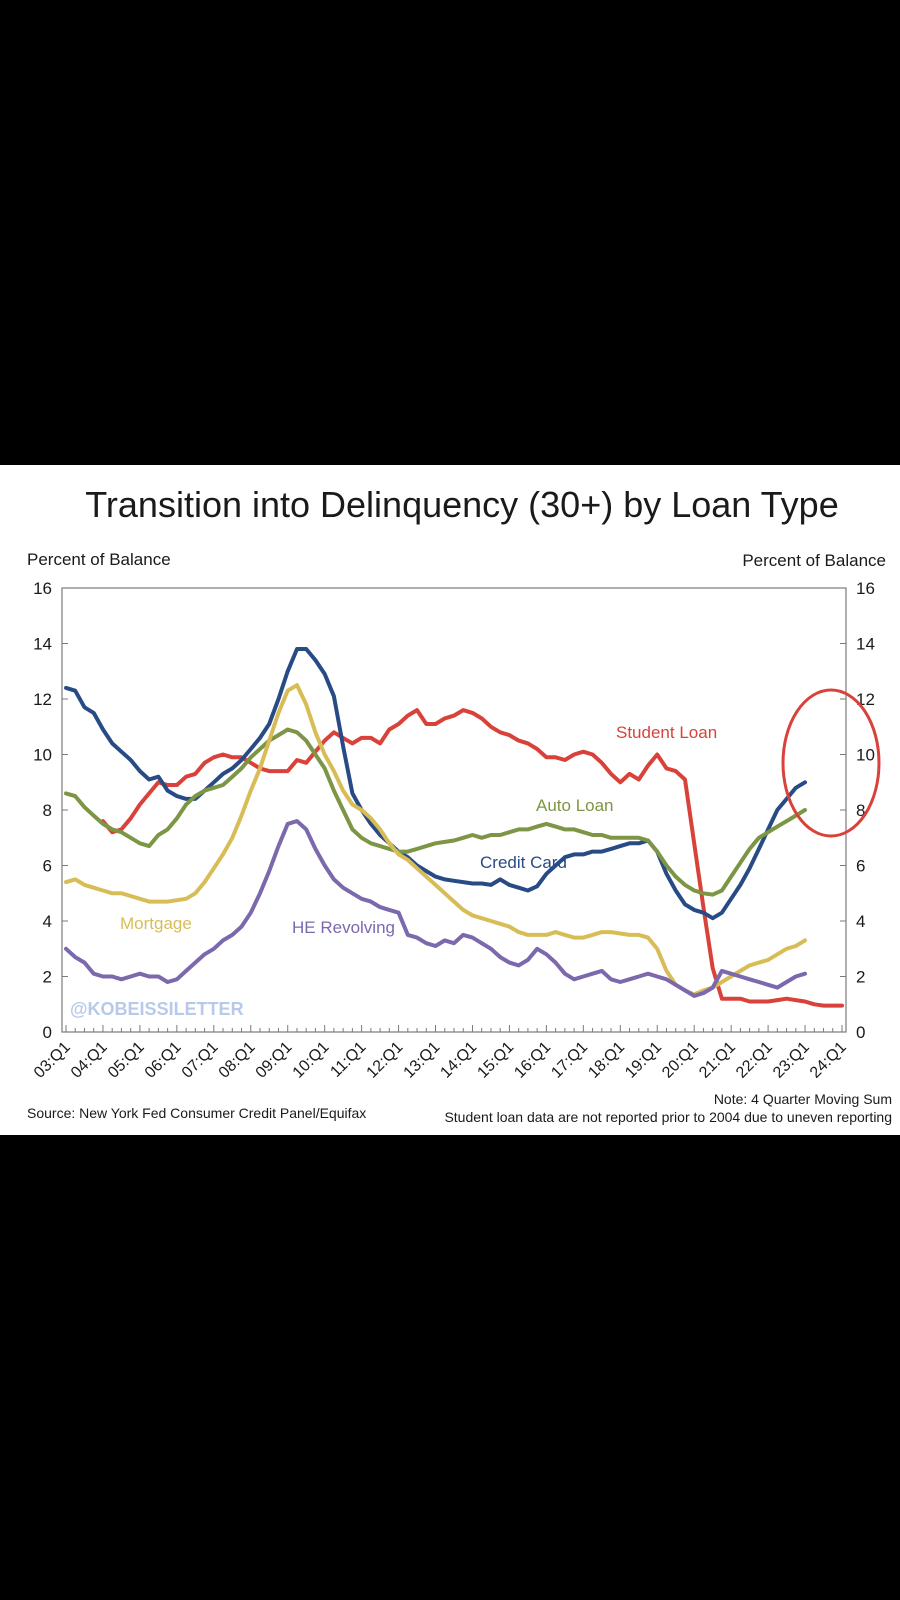 The width and height of the screenshot is (900, 1600). Describe the element at coordinates (385, 1060) in the screenshot. I see `x-tick-label: 12:Q1` at that location.